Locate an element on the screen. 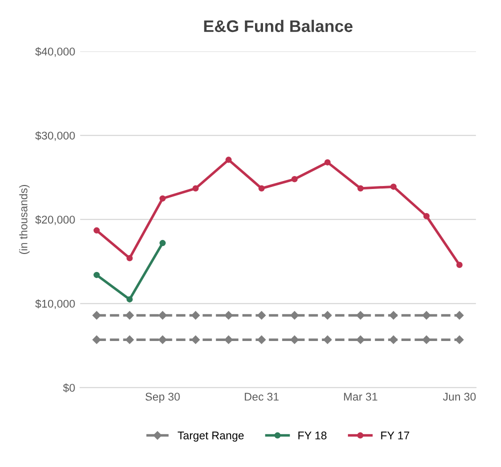 This screenshot has width=501, height=467. y-tick-label: $40,000 is located at coordinates (55, 52).